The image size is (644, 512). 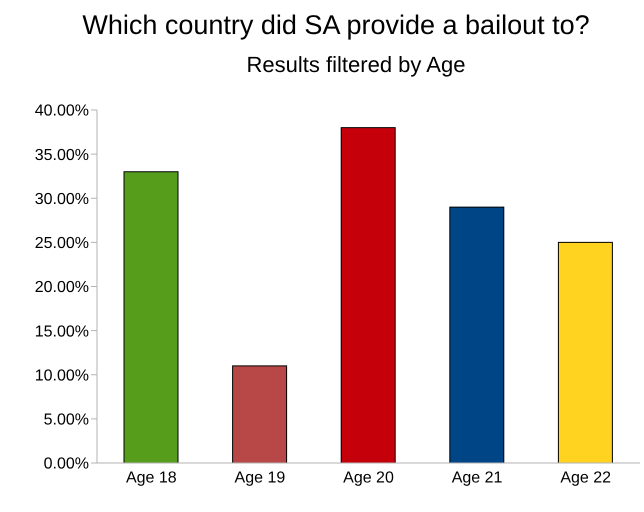 What do you see at coordinates (356, 65) in the screenshot?
I see `chart-subtitle: Results filtered by Age` at bounding box center [356, 65].